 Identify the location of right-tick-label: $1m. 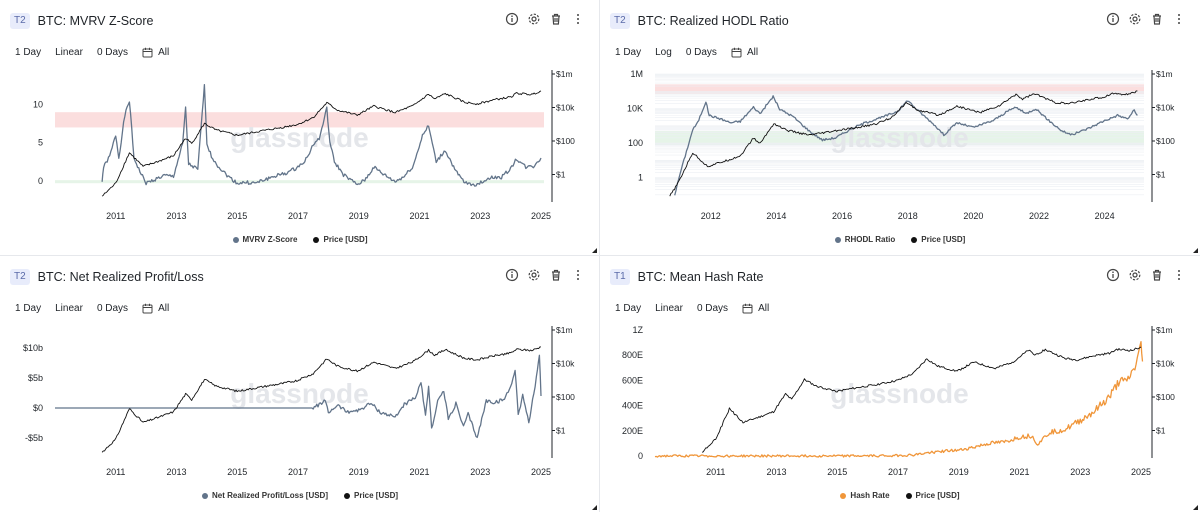
(1164, 74).